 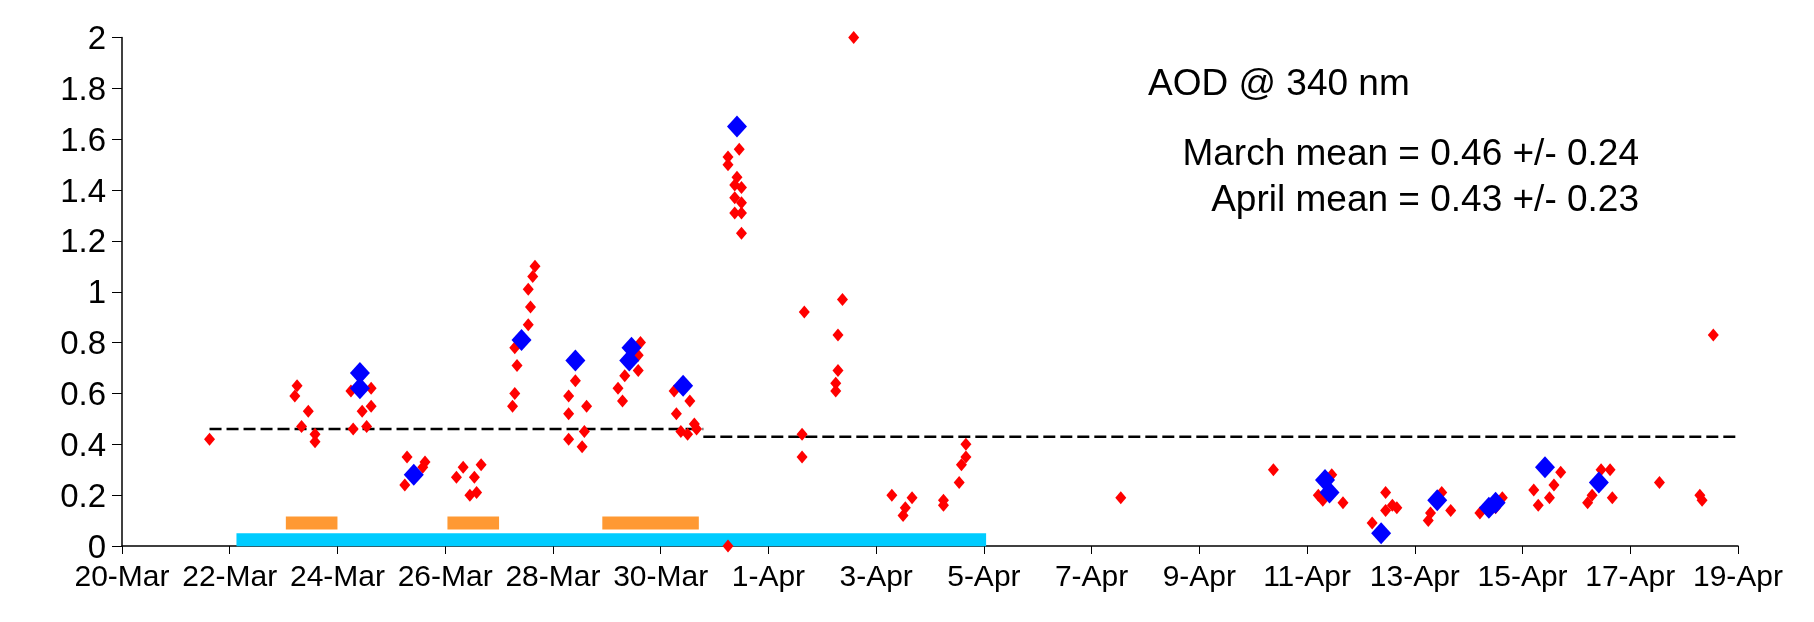 What do you see at coordinates (1279, 82) in the screenshot?
I see `annotation: AOD @ 340 nm` at bounding box center [1279, 82].